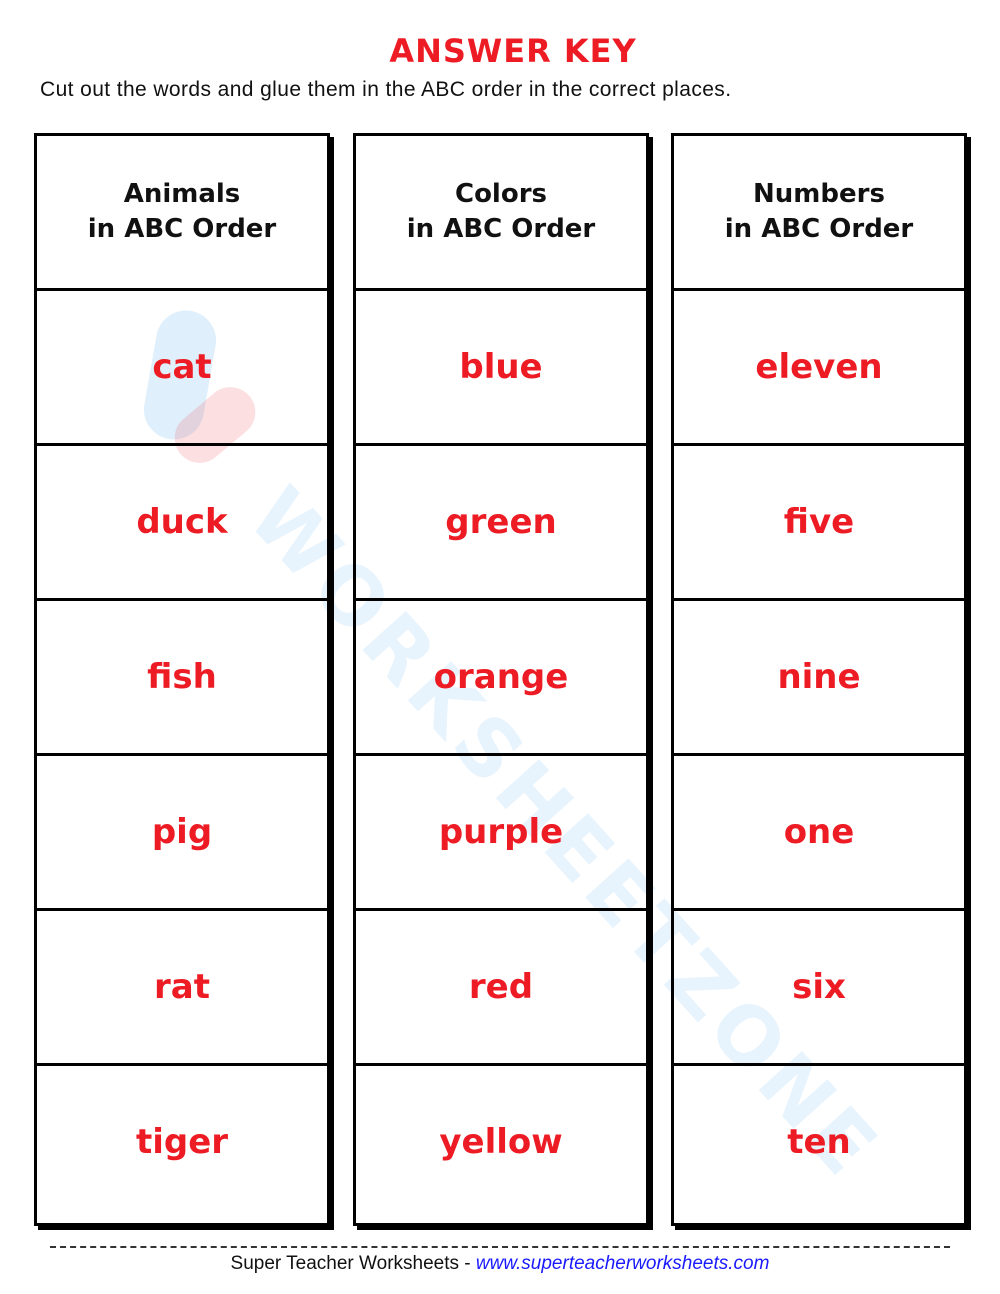 This screenshot has width=1000, height=1294. I want to click on column-header: Animals in ABC Order, so click(182, 213).